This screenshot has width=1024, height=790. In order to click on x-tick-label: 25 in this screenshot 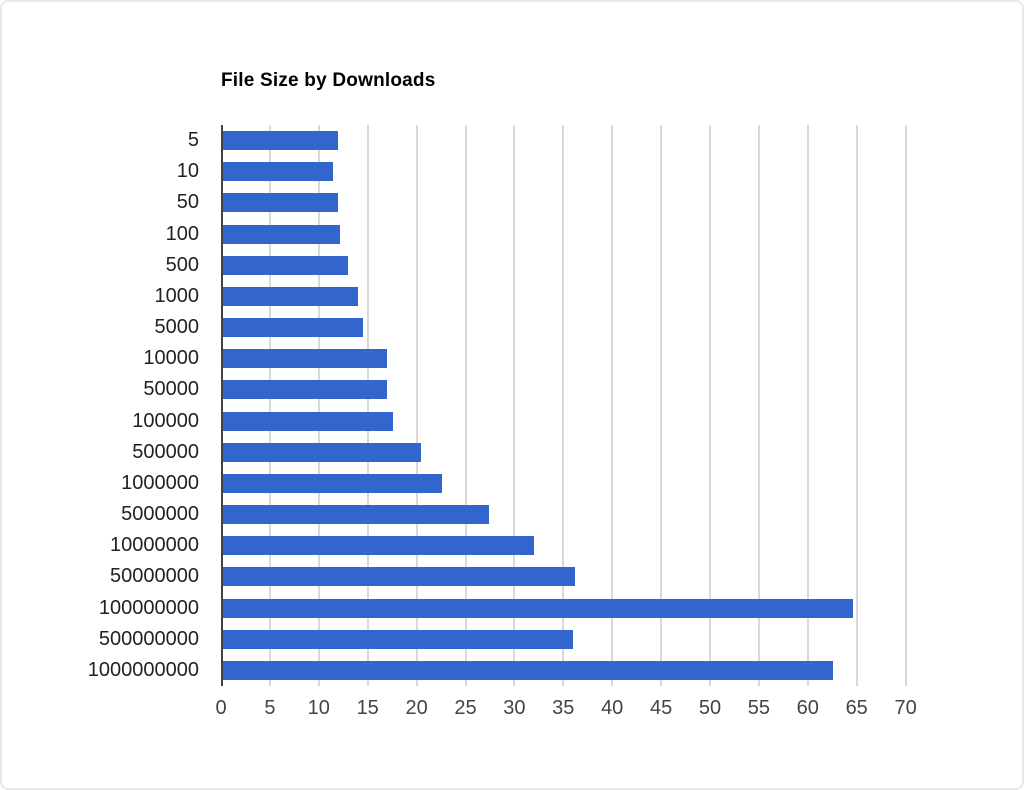, I will do `click(465, 708)`.